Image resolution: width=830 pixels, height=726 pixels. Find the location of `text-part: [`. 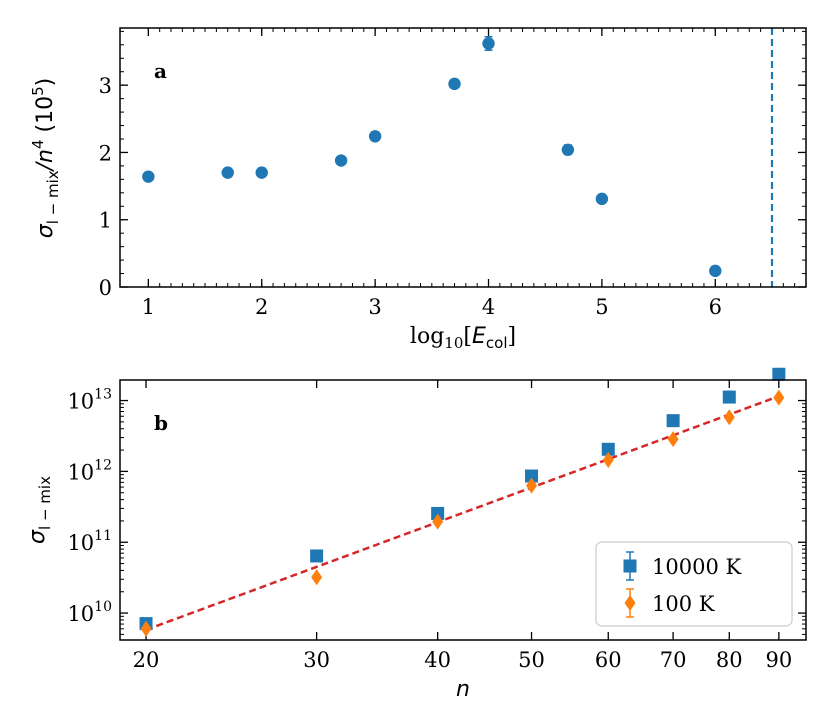

text-part: [ is located at coordinates (467, 336).